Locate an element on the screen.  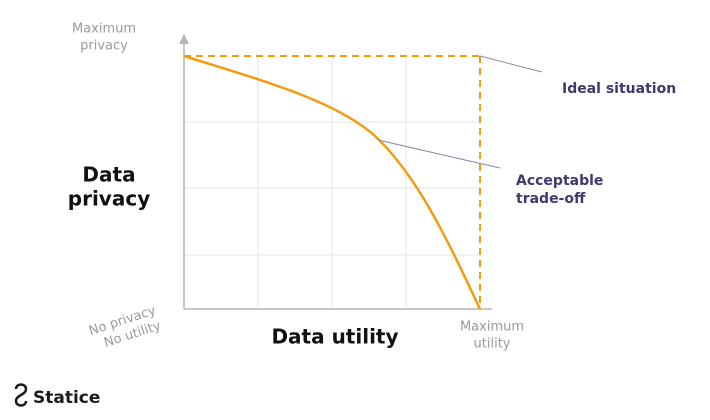
ideal-label: Ideal situation is located at coordinates (619, 89).